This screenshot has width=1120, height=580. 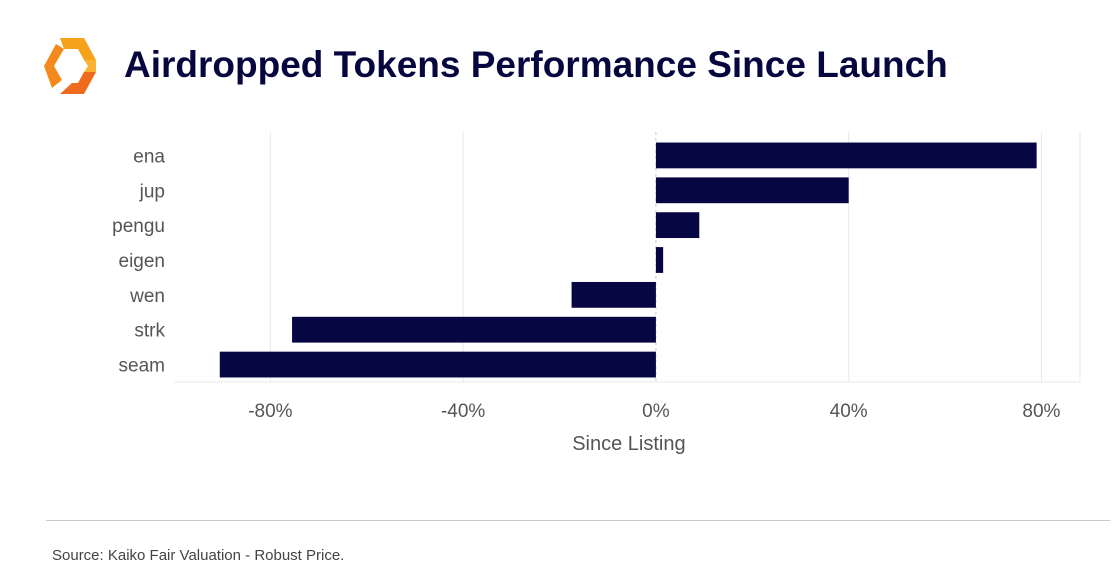 What do you see at coordinates (849, 411) in the screenshot?
I see `x-tick-label: 40%` at bounding box center [849, 411].